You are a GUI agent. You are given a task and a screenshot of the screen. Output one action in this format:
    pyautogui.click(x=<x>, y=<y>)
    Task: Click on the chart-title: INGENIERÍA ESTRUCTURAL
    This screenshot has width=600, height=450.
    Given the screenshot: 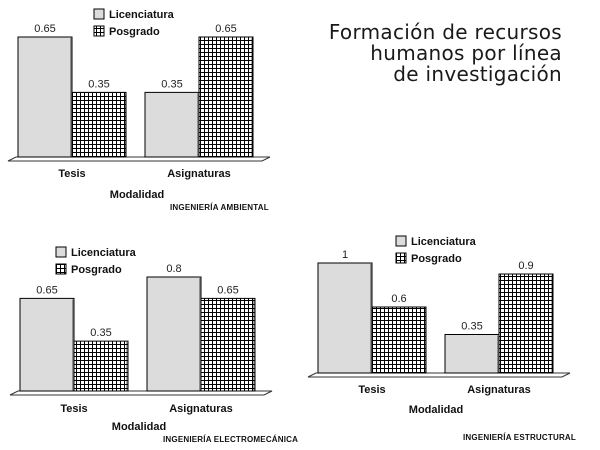 What is the action you would take?
    pyautogui.click(x=519, y=437)
    